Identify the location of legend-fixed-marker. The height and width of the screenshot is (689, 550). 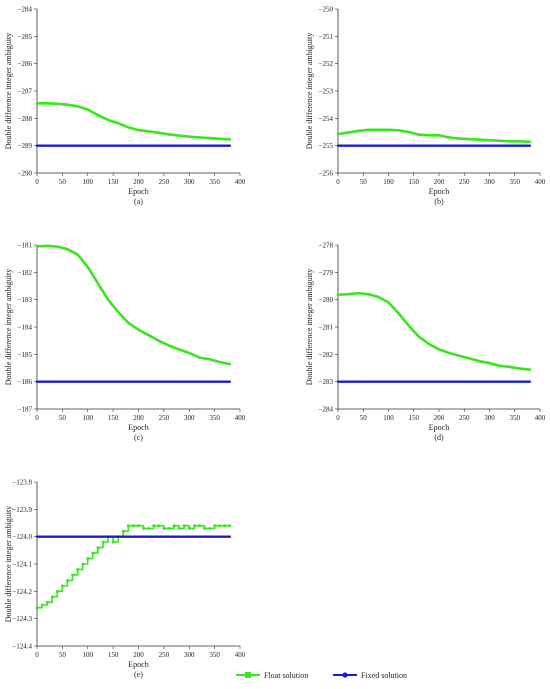
(345, 675).